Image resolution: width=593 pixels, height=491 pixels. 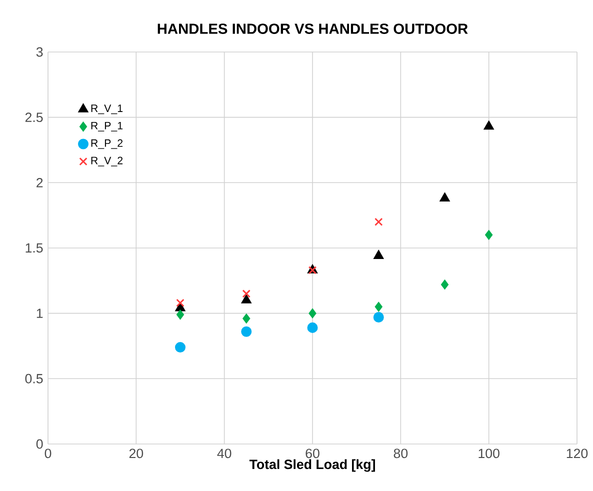 What do you see at coordinates (39, 444) in the screenshot?
I see `y-tick-label: 0` at bounding box center [39, 444].